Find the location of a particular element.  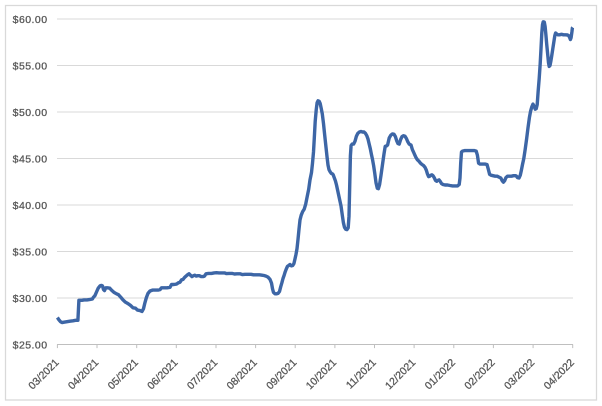

svg-text: $25.00 is located at coordinates (30, 346).